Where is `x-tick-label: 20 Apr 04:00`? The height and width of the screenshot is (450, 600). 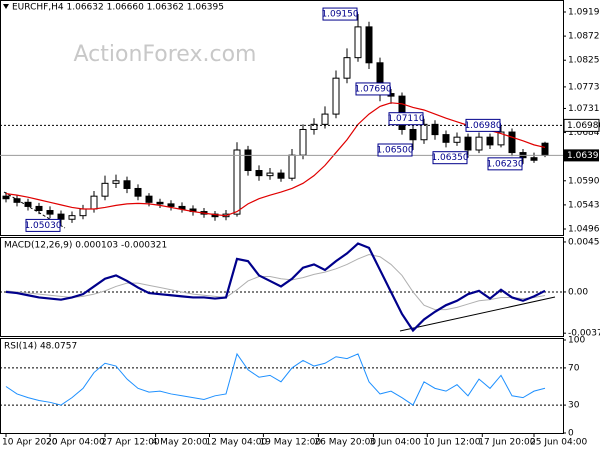
x-tick-label: 20 Apr 04:00 is located at coordinates (75, 443).